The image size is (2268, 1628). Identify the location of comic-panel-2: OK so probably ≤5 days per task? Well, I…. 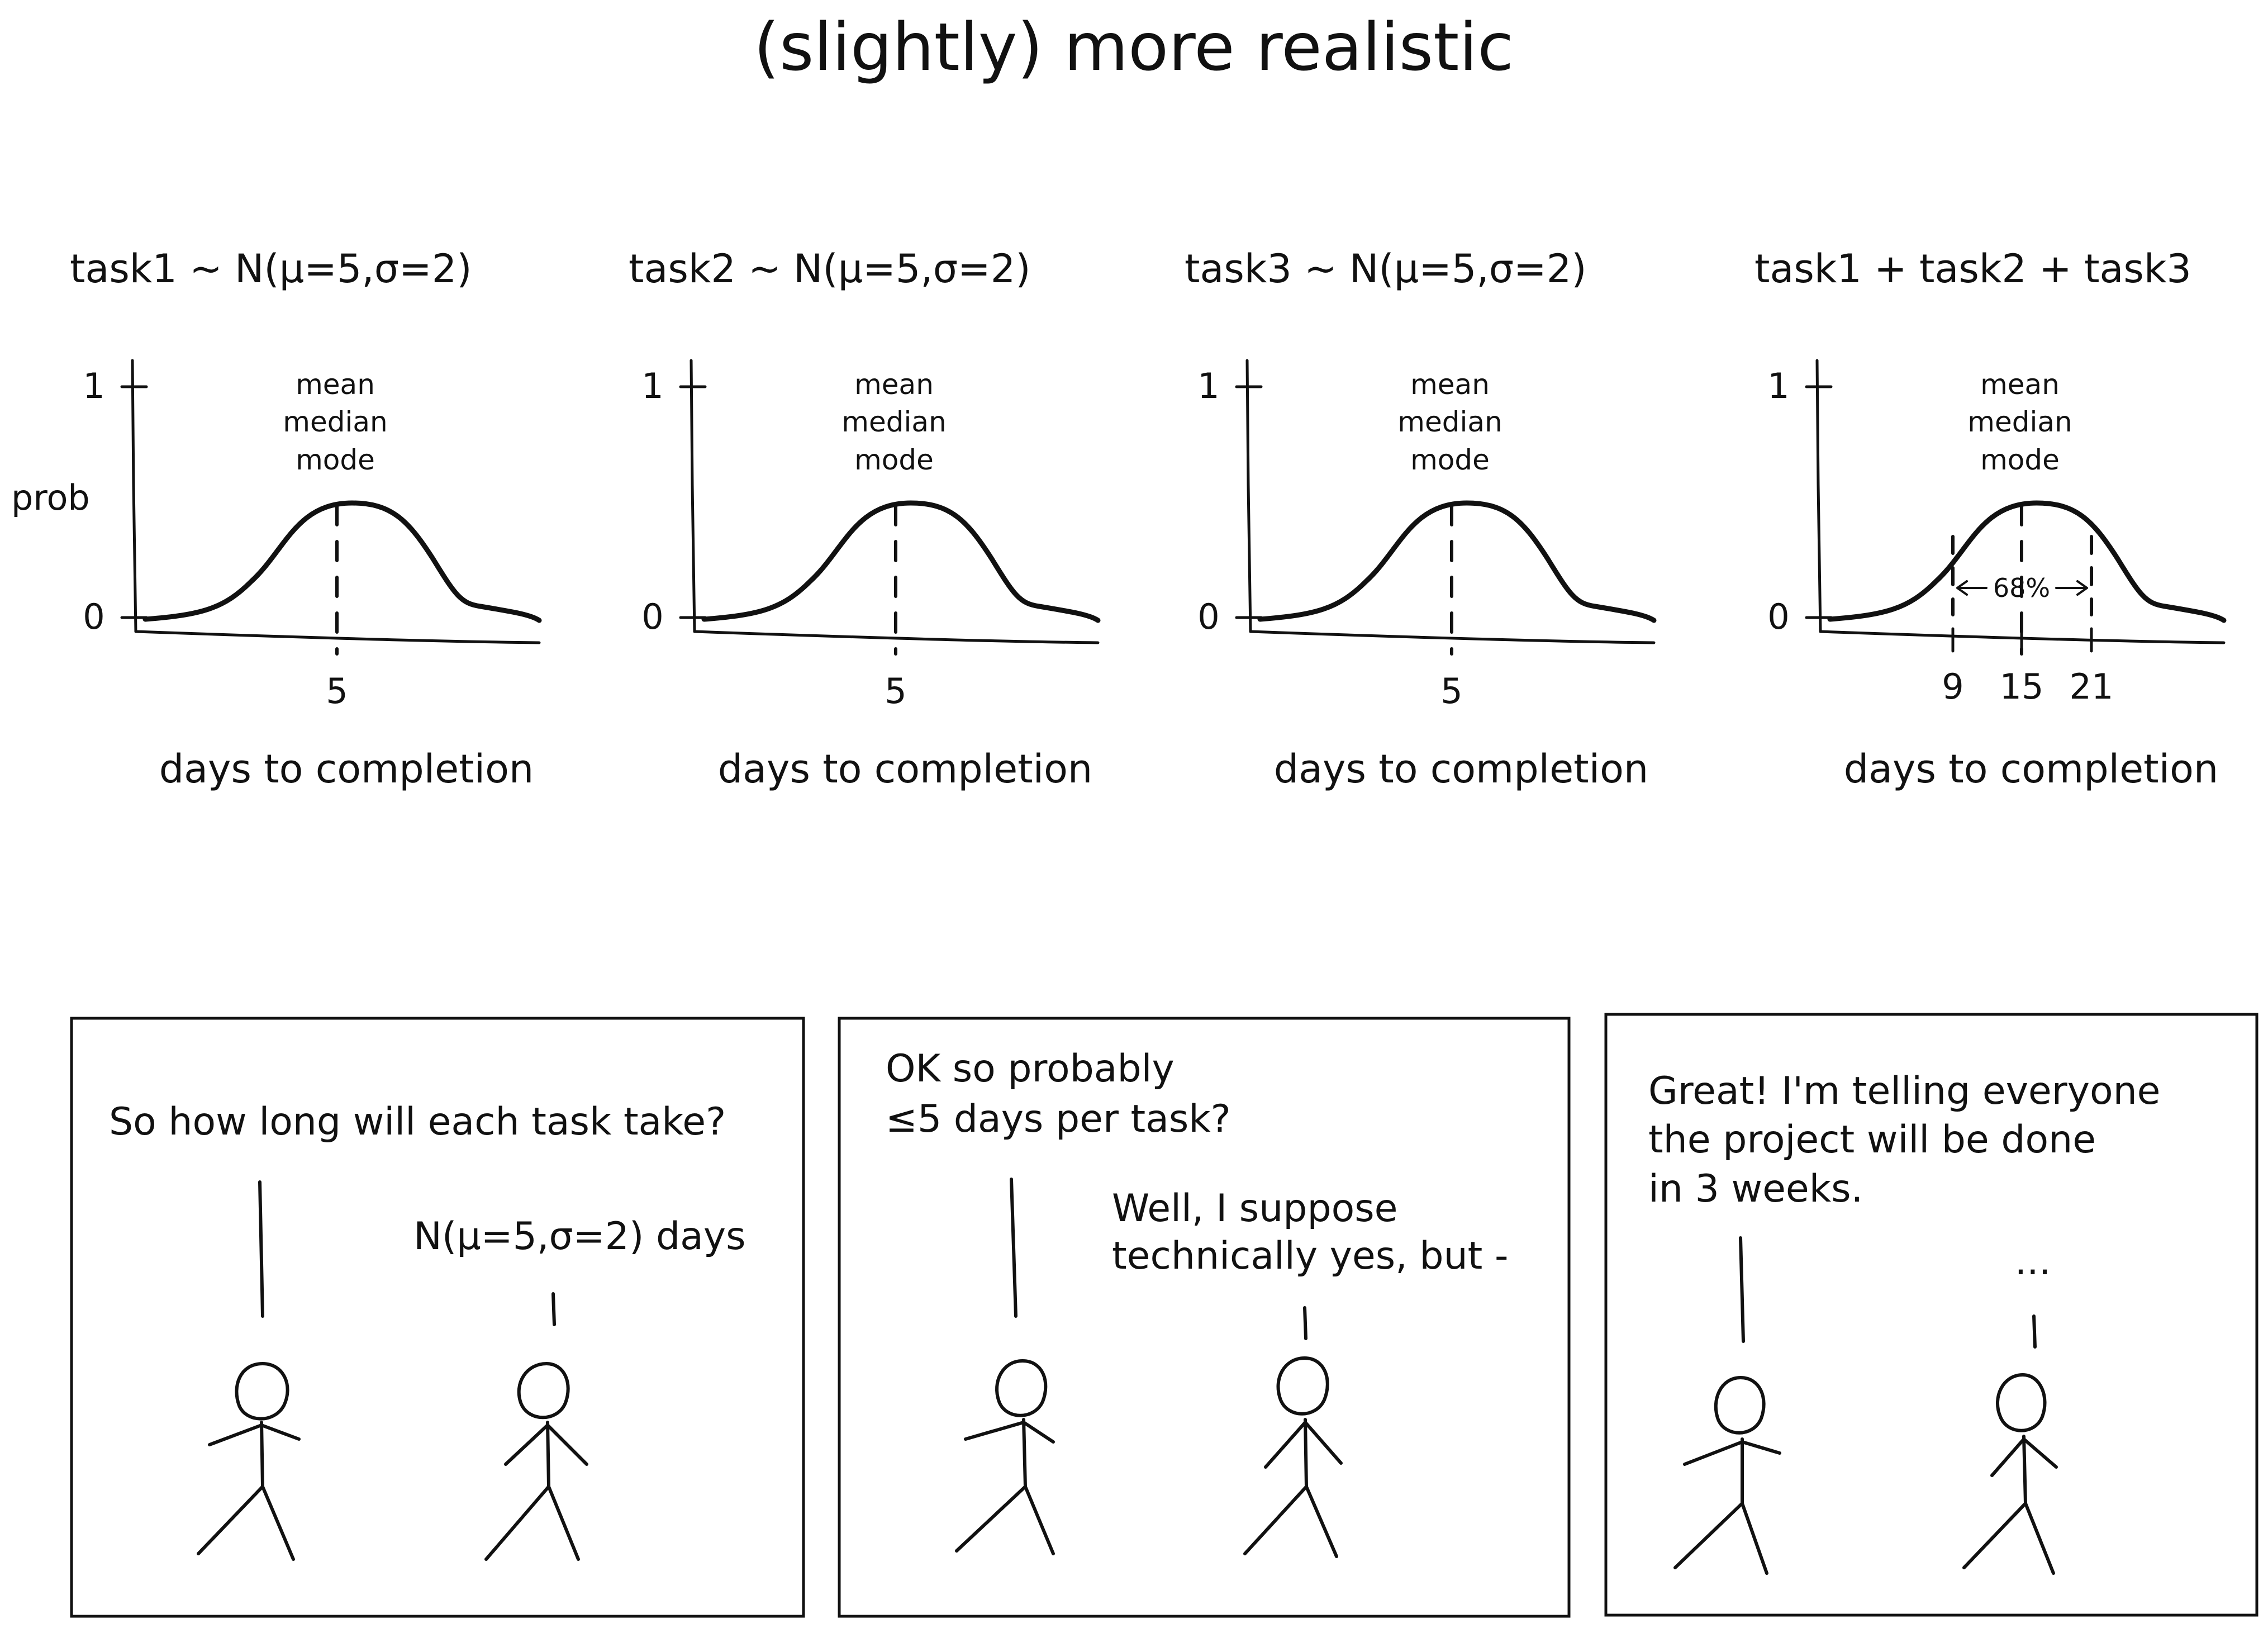
(1204, 1318).